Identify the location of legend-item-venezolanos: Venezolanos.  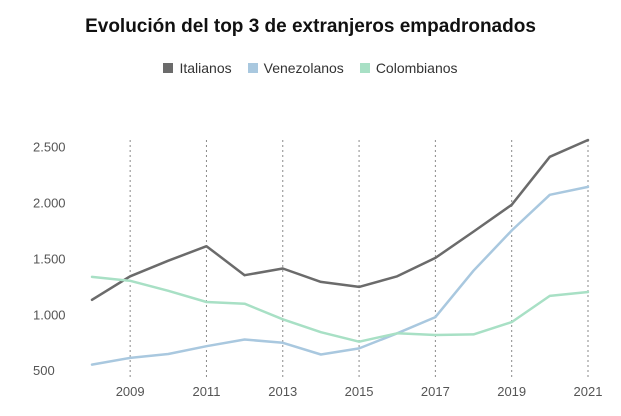
(295, 68).